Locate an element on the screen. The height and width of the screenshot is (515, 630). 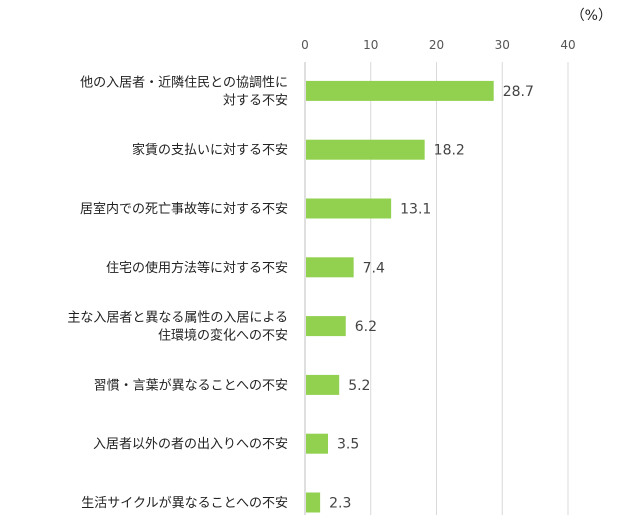
category-label: 対する不安 is located at coordinates (255, 100).